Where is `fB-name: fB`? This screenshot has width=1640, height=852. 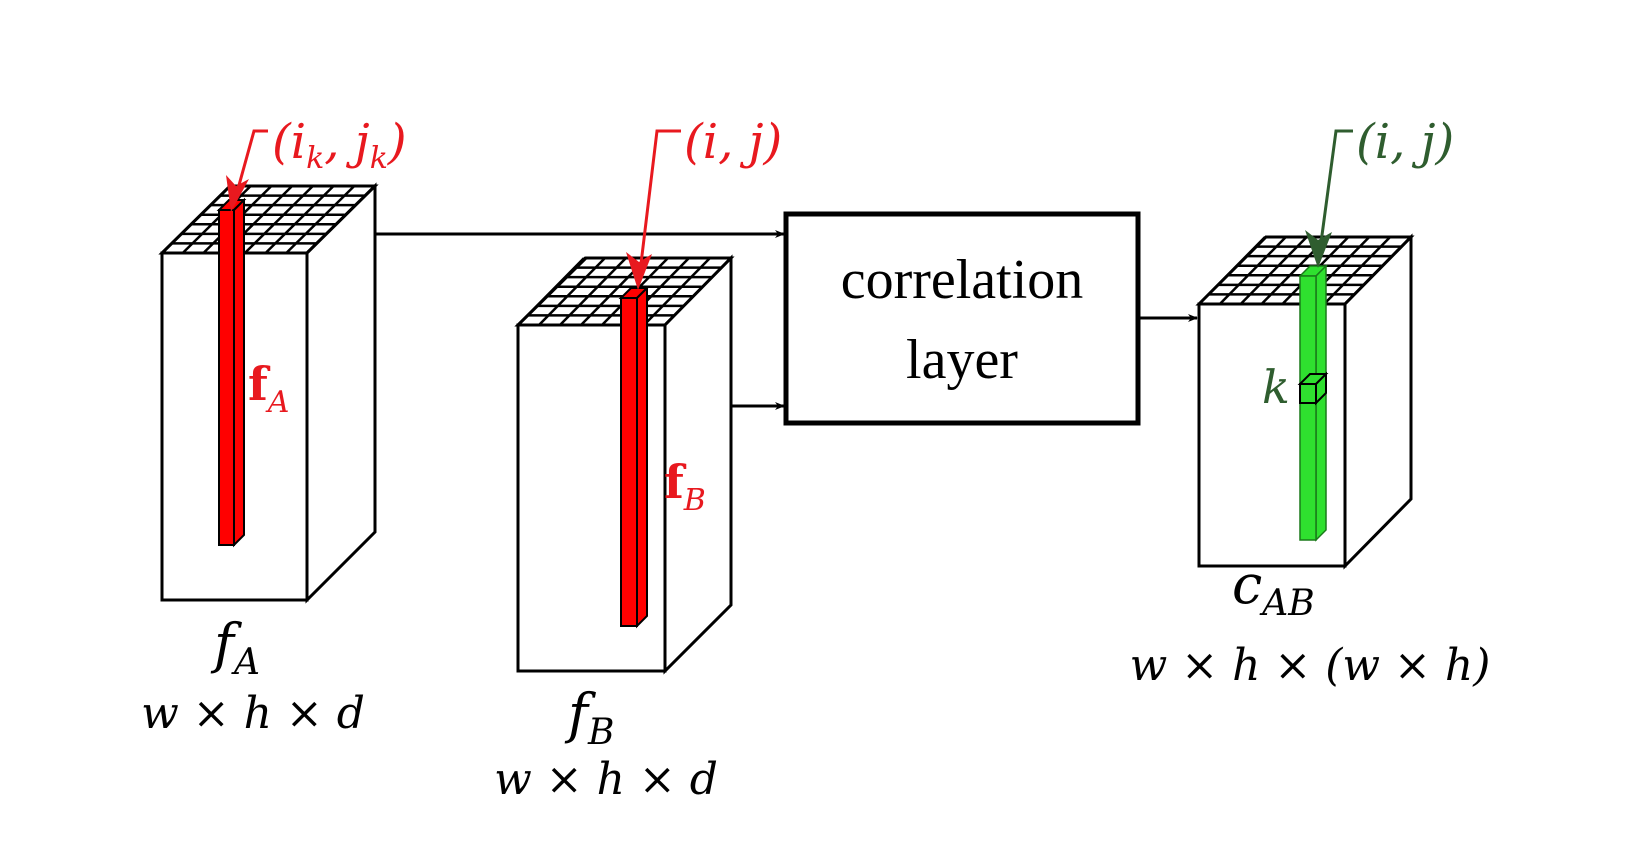 fB-name: fB is located at coordinates (589, 717).